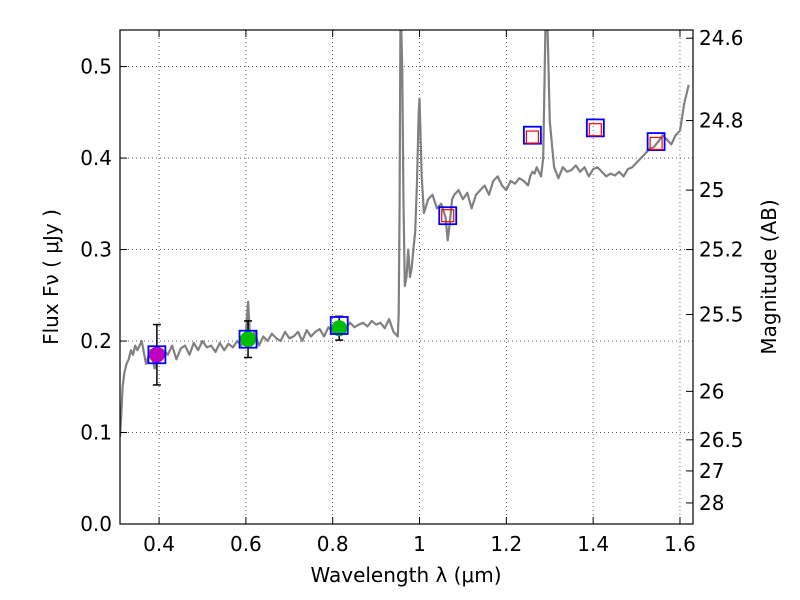 The height and width of the screenshot is (600, 800). I want to click on x-tick-label: 1.2, so click(506, 544).